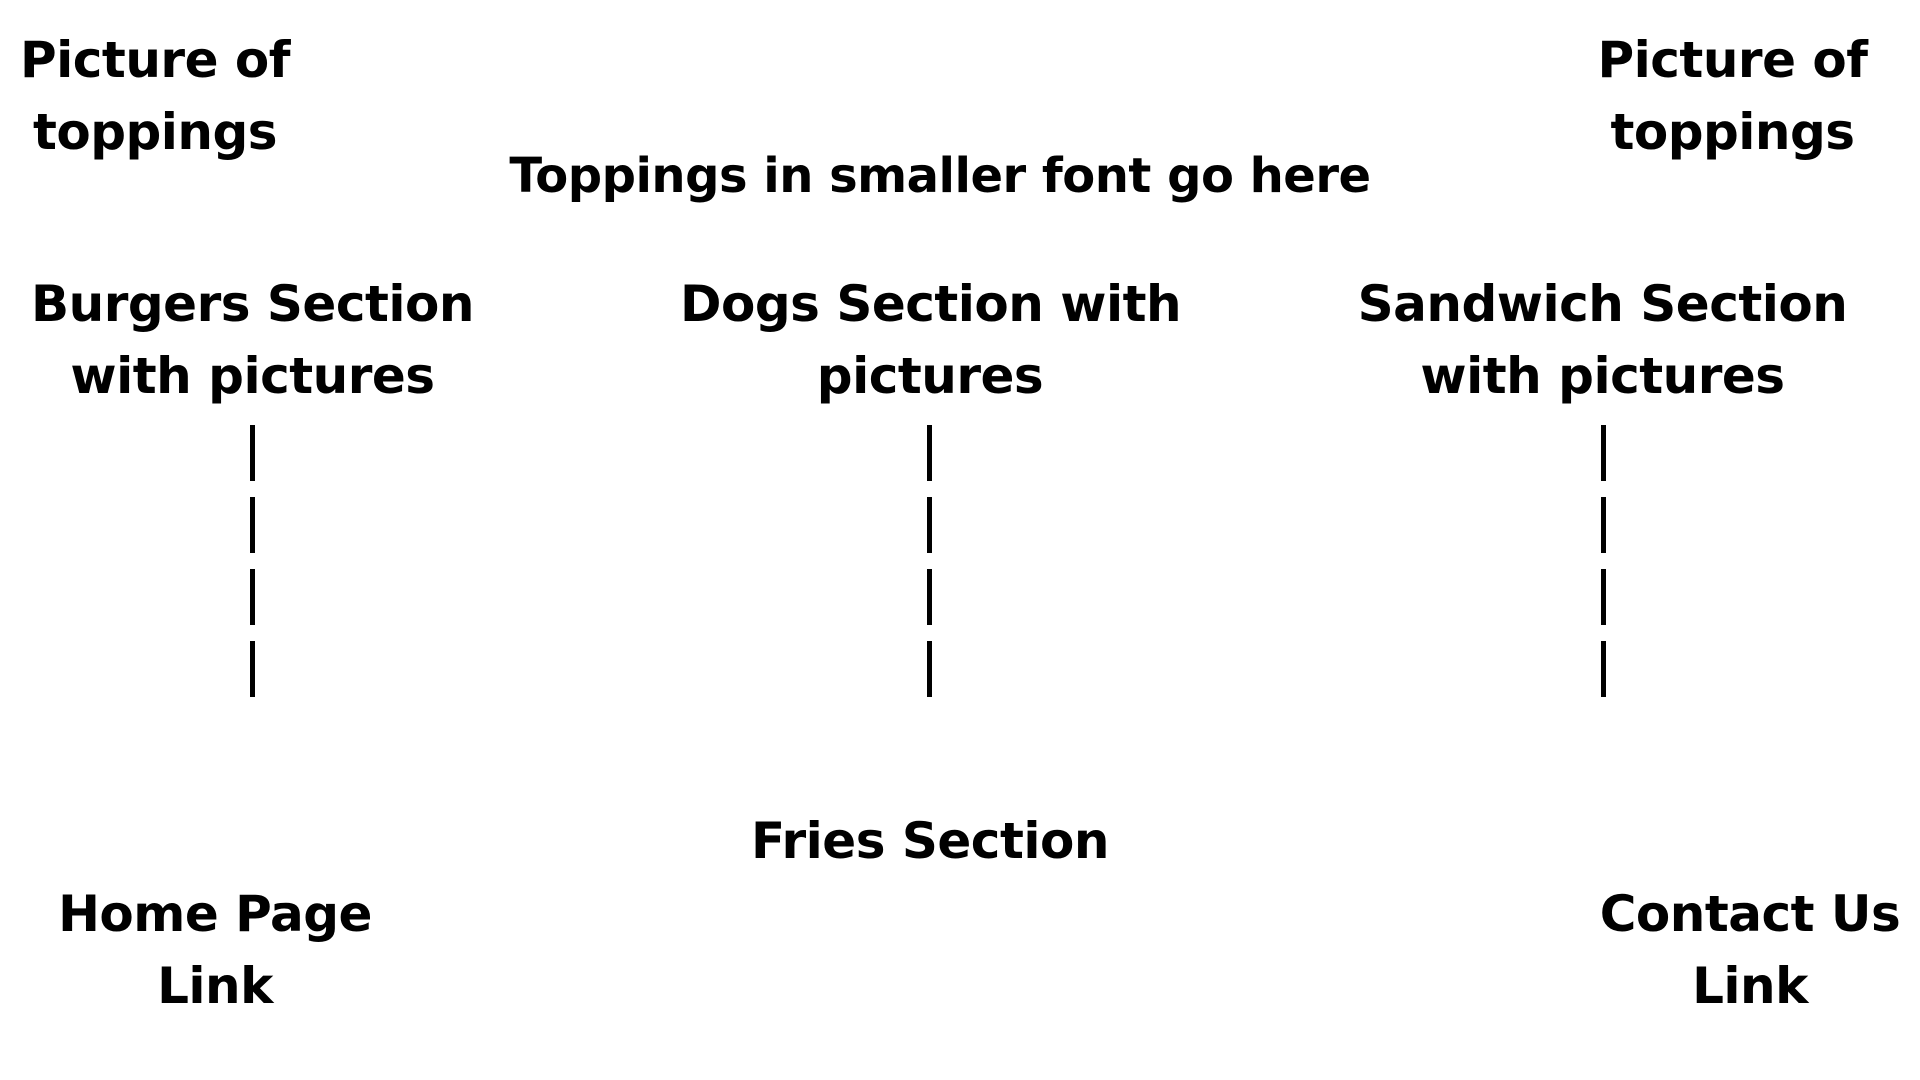 The width and height of the screenshot is (1920, 1080). I want to click on contact-us-link-line2: Link, so click(1750, 986).